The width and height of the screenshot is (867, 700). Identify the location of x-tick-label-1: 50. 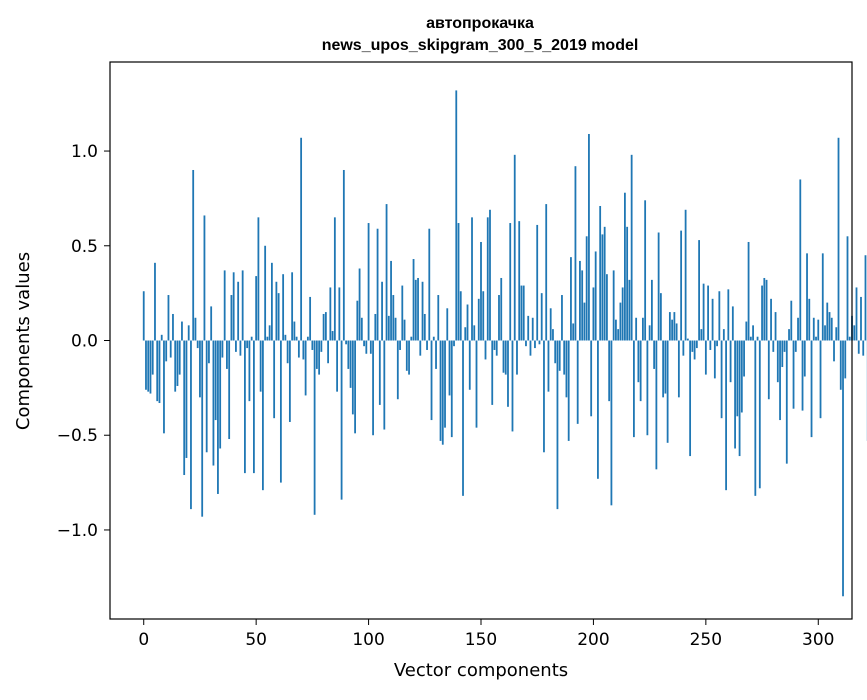
(256, 640).